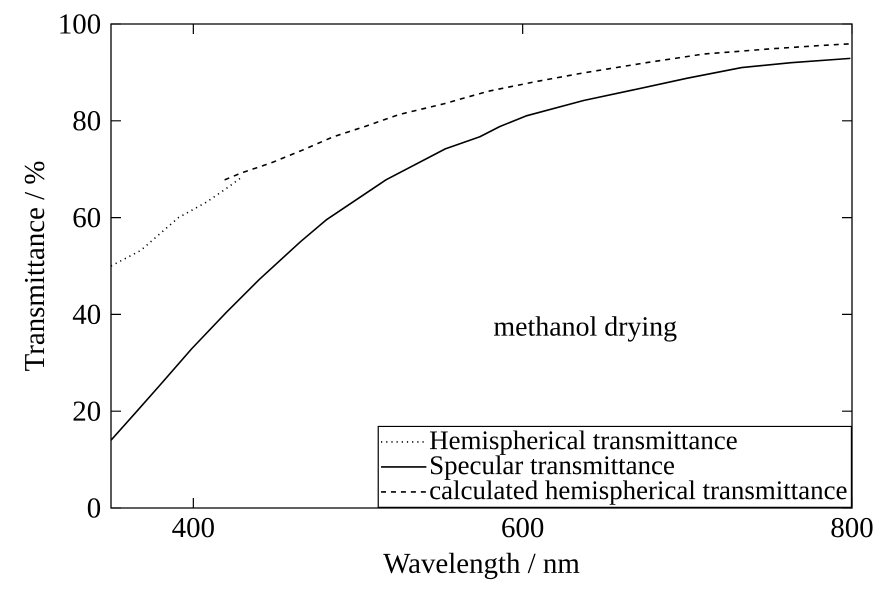 Image resolution: width=882 pixels, height=593 pixels. What do you see at coordinates (80, 24) in the screenshot?
I see `y-tick-label: 100` at bounding box center [80, 24].